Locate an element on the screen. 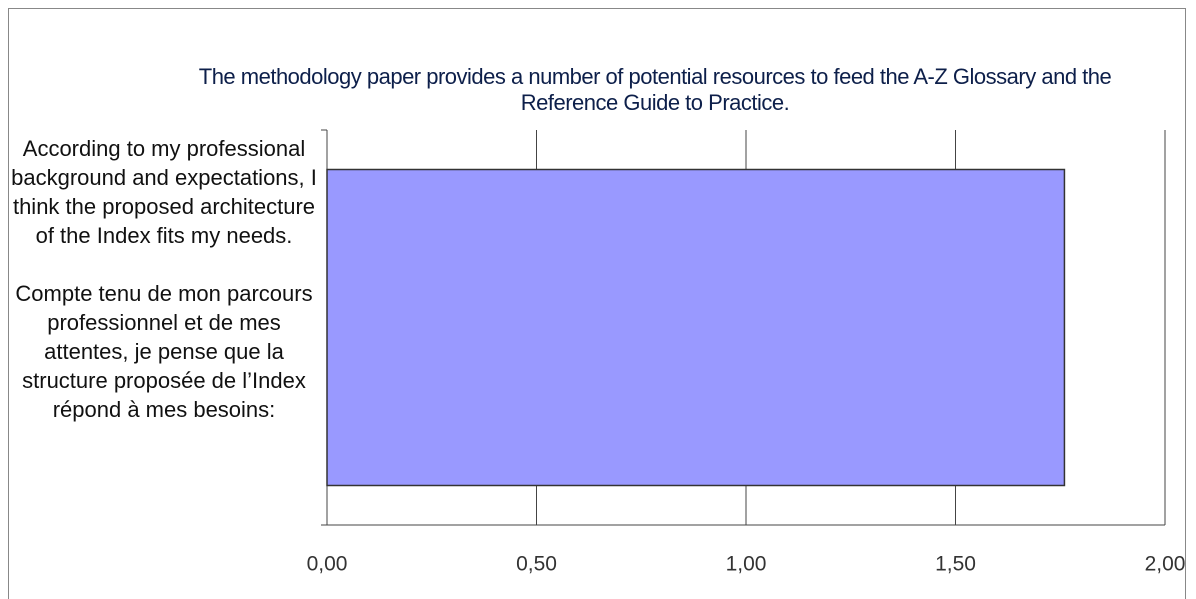 The image size is (1196, 599). x-tick-label: 1,50 is located at coordinates (955, 564).